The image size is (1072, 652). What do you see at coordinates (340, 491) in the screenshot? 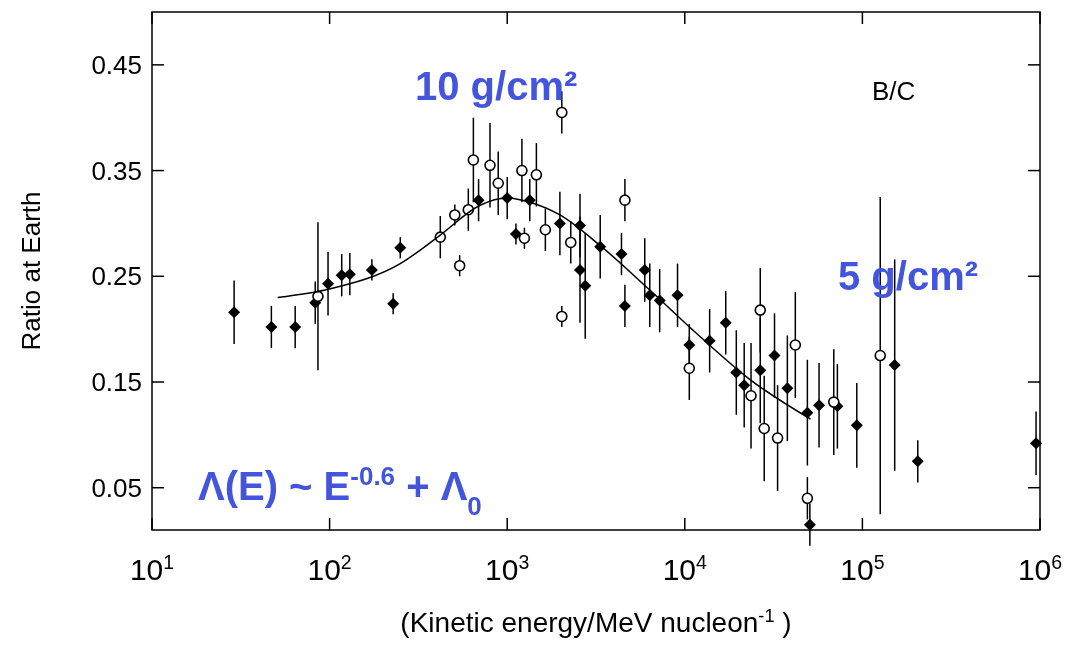
I see `annotation: Λ(E) ~ E$^{-0.6}$ + Λ$_{0}$` at bounding box center [340, 491].